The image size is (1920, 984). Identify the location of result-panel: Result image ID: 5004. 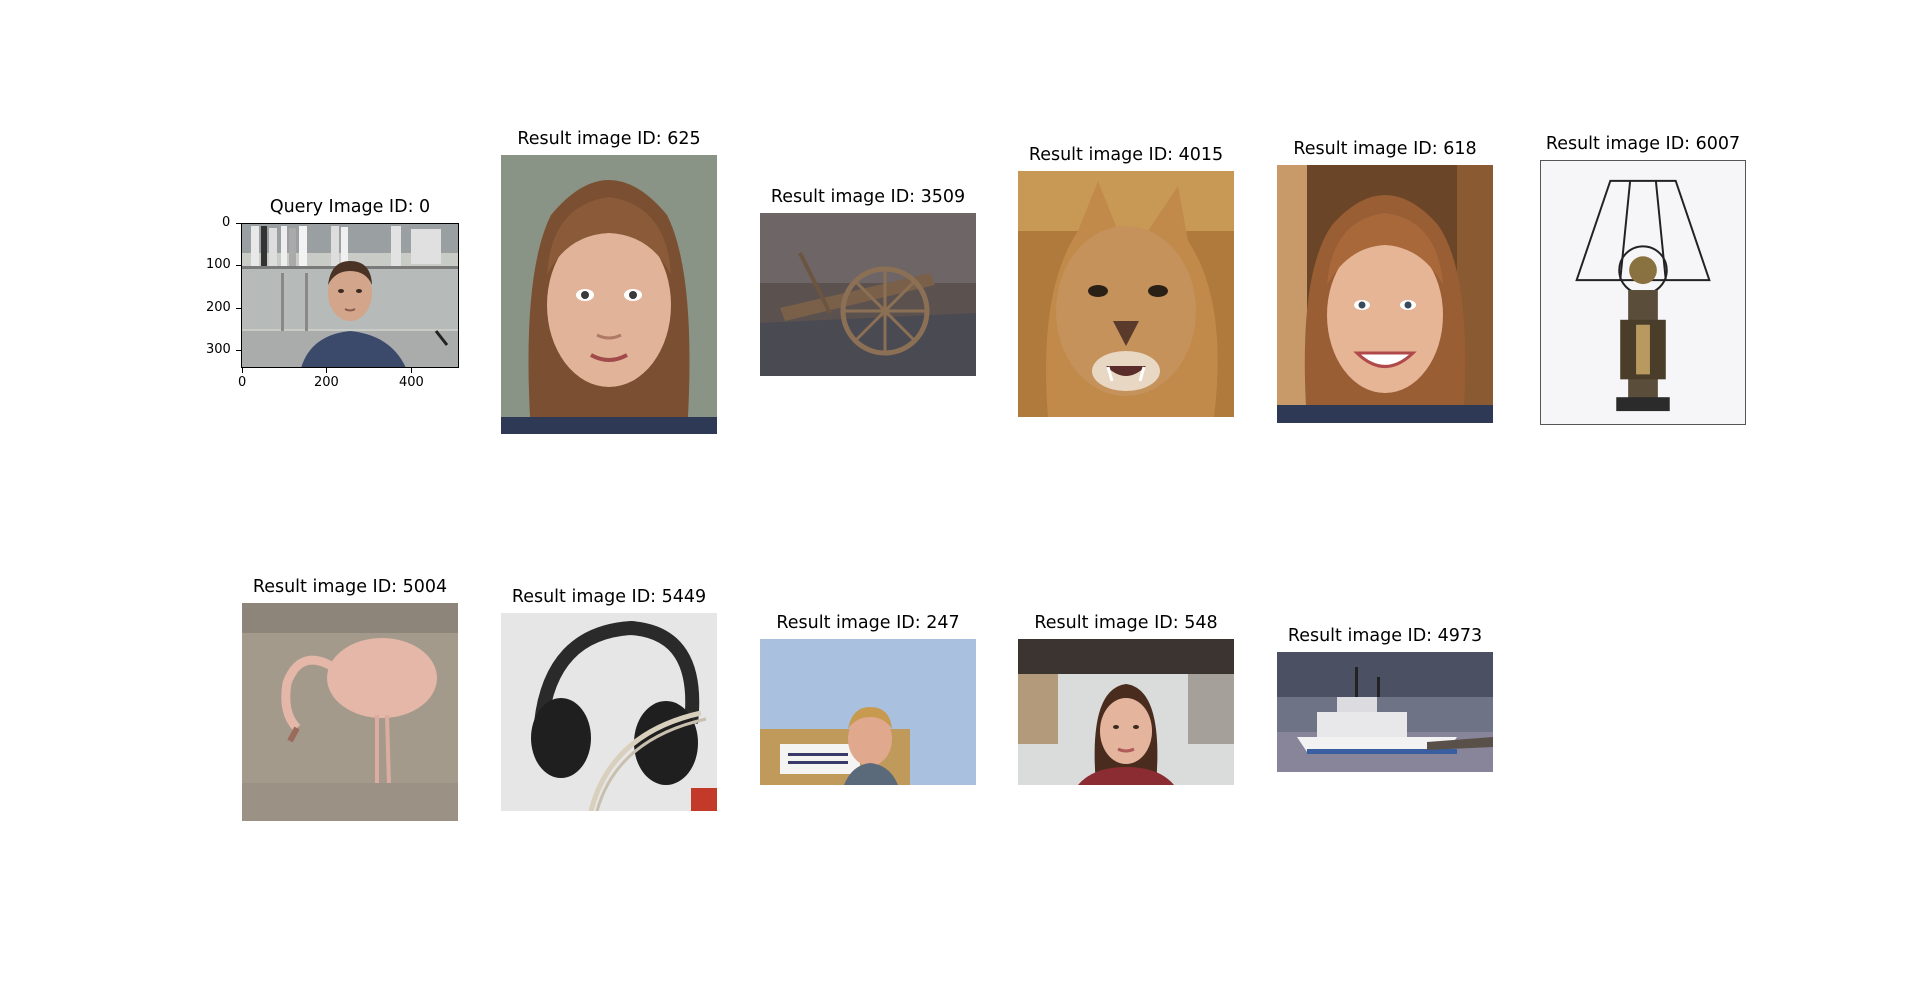
(350, 699).